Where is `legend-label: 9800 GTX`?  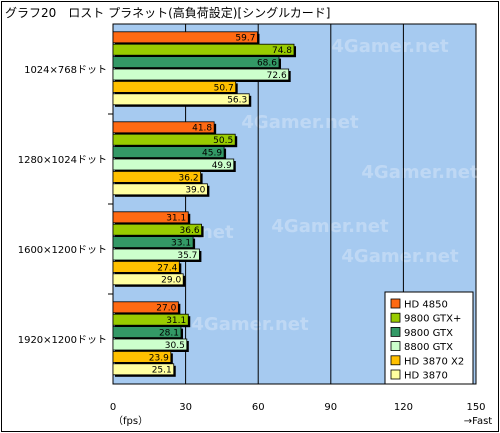 legend-label: 9800 GTX is located at coordinates (428, 333).